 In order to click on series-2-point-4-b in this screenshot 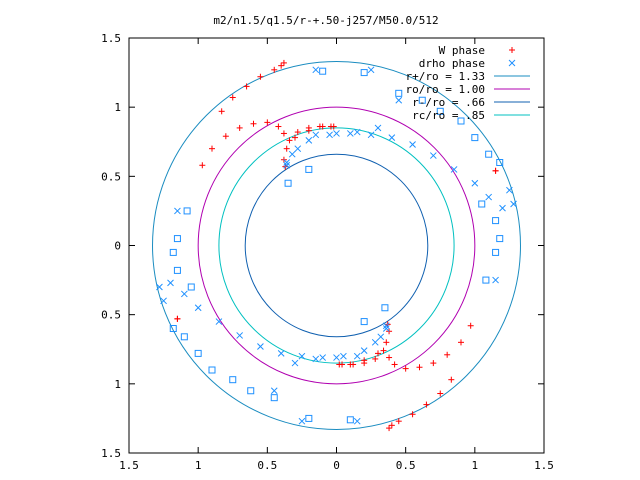, I will do `click(198, 308)`.